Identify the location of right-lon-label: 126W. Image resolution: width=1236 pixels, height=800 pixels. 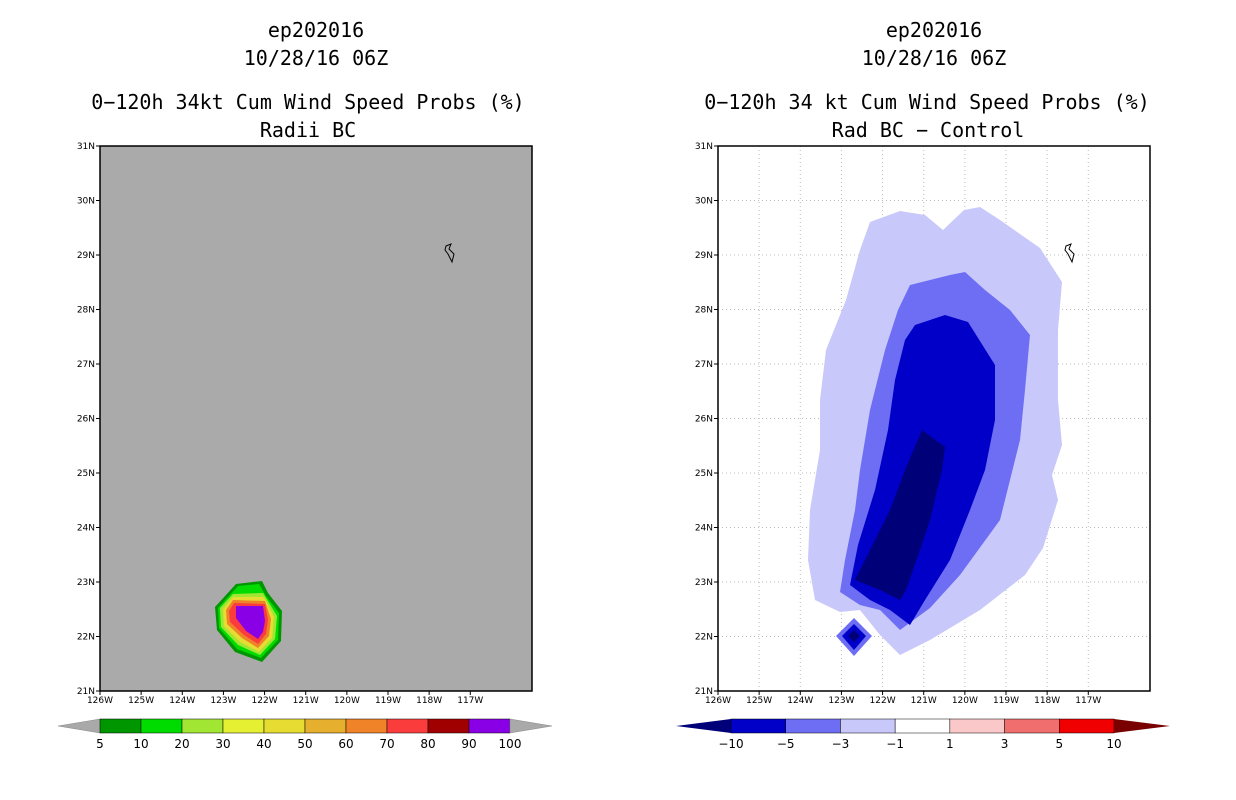
(718, 701).